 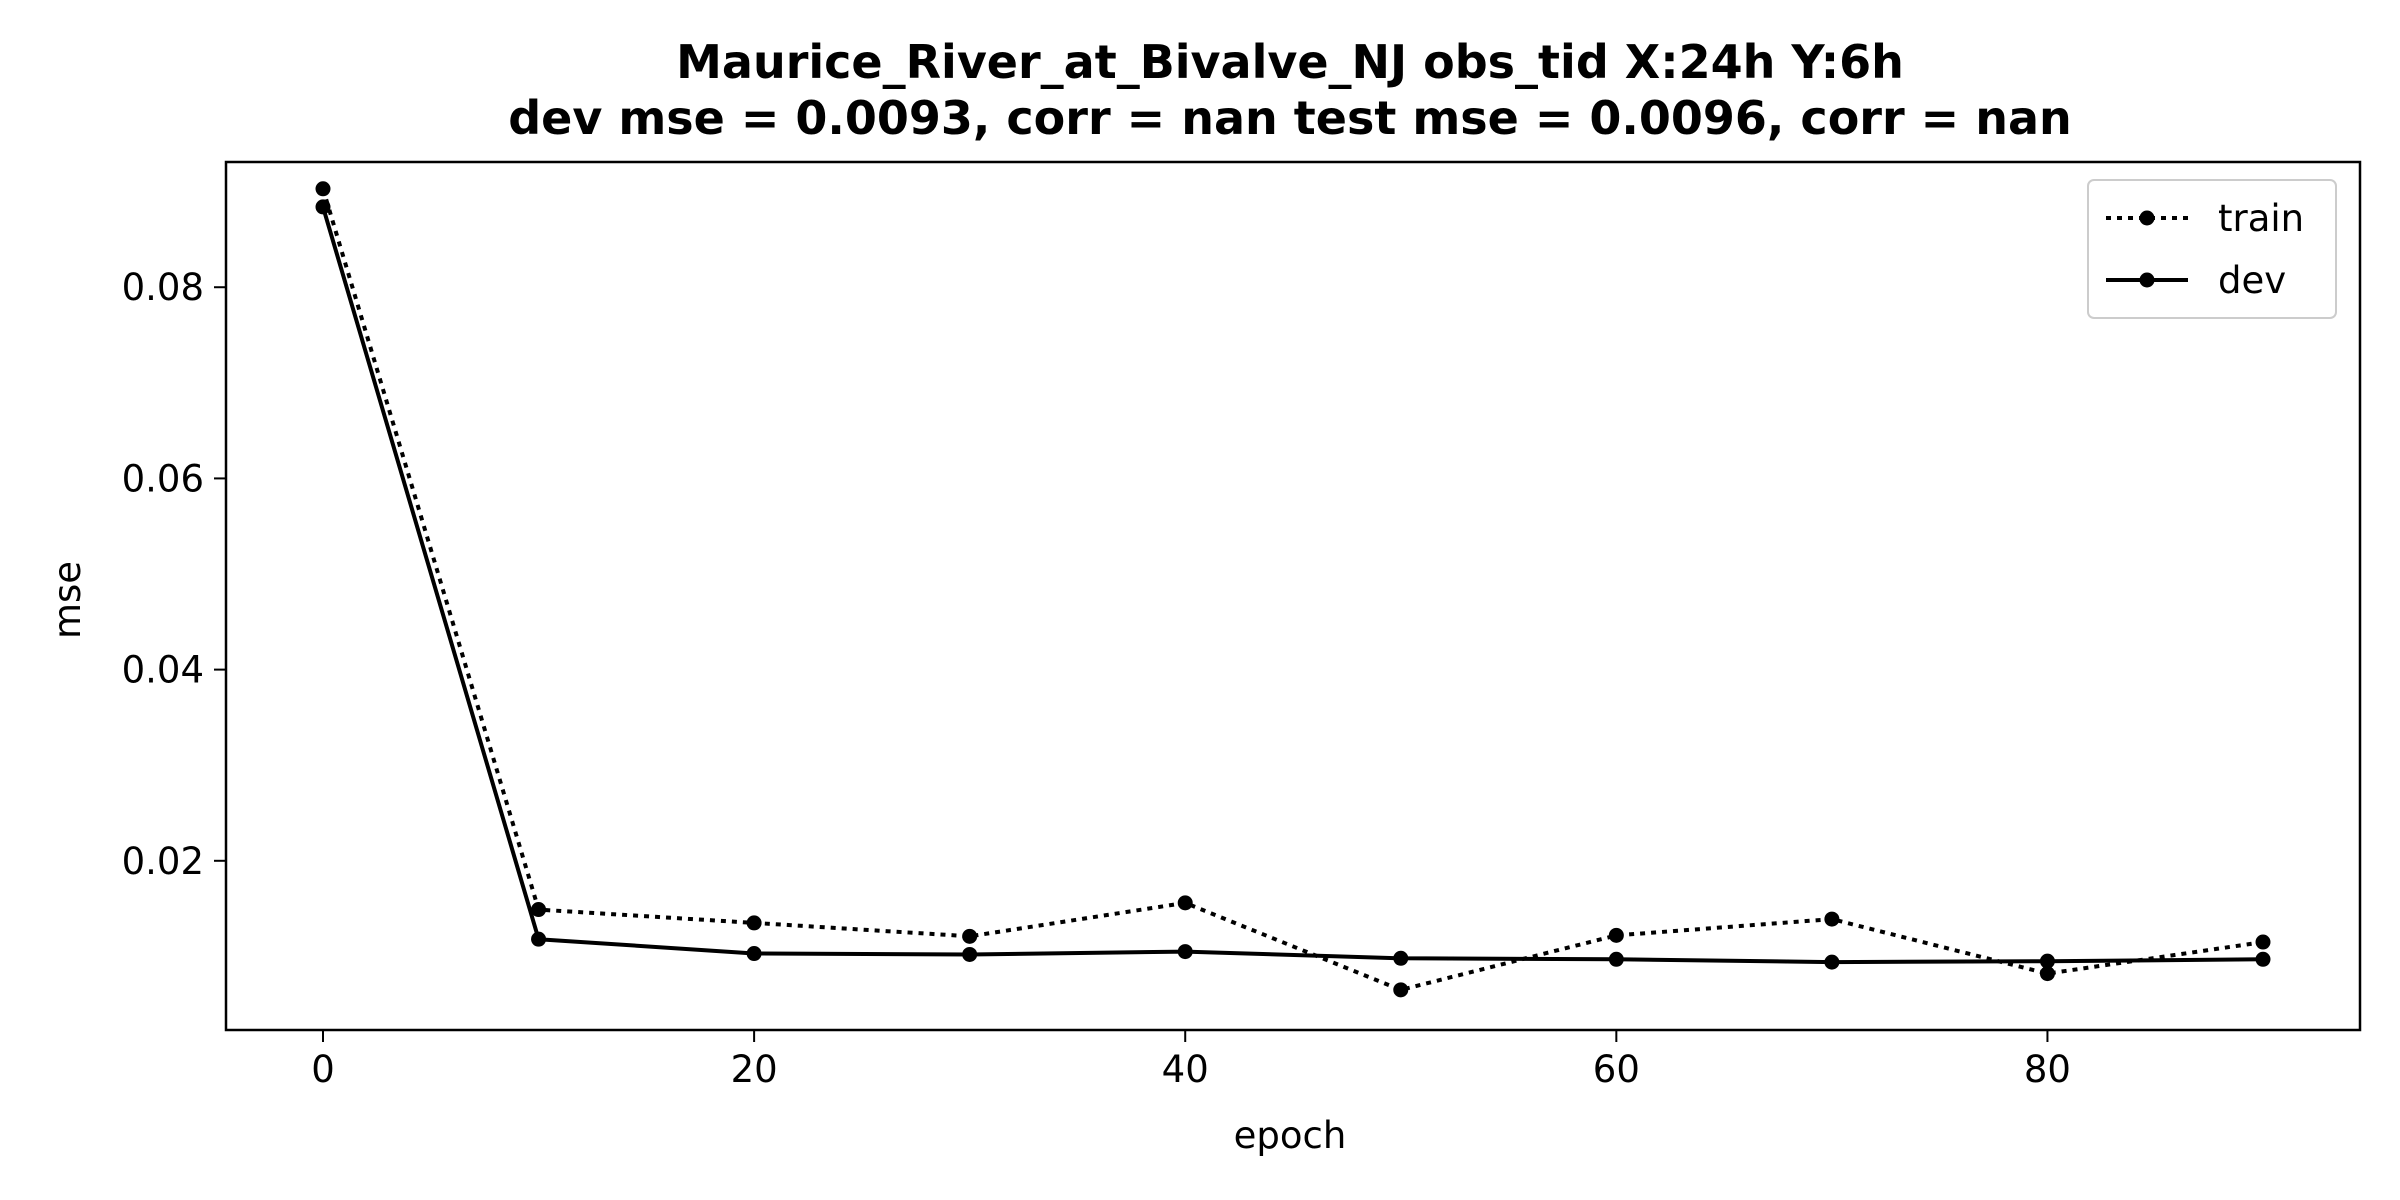 I want to click on y-tick-label: 0.04, so click(x=163, y=670).